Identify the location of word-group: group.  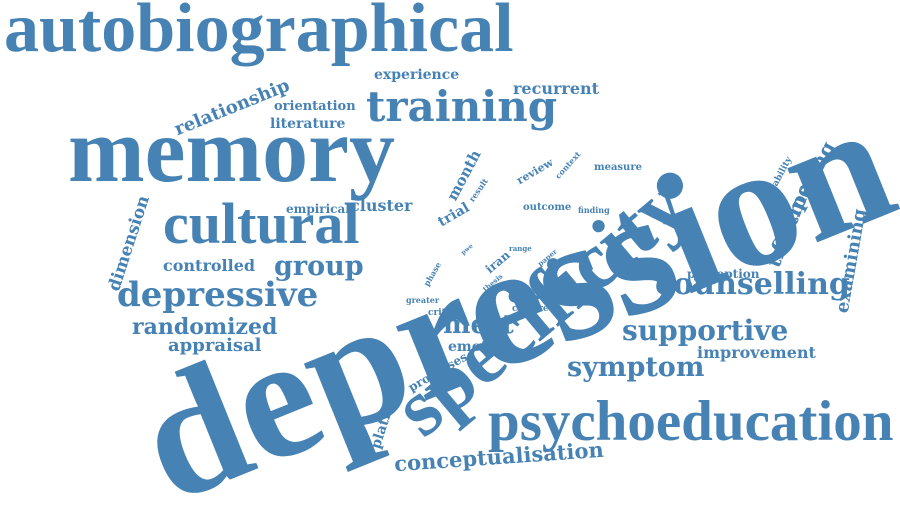
(319, 266).